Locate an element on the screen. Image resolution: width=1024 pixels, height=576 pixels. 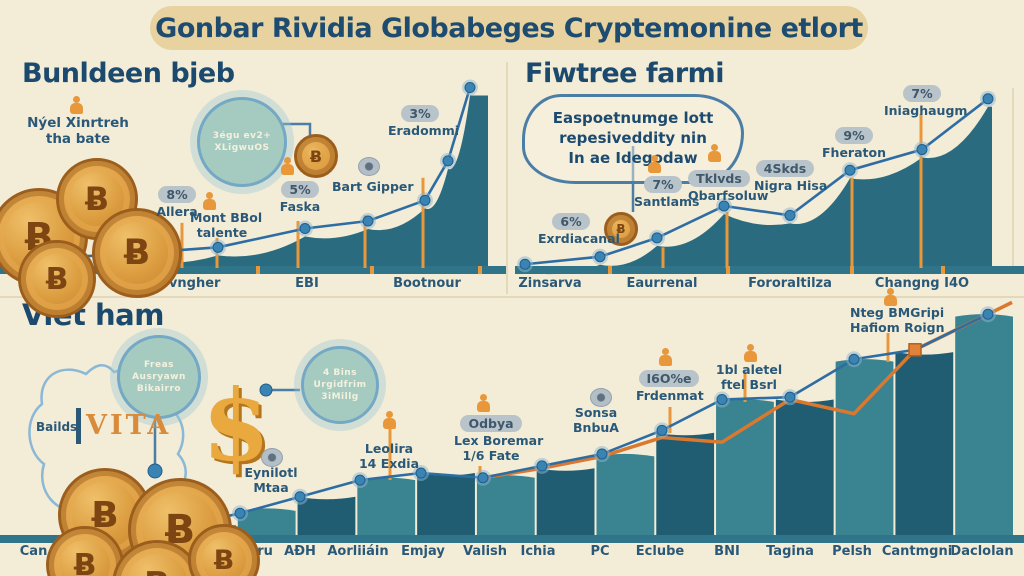
axis-label: Aorliiáin is located at coordinates (358, 551).